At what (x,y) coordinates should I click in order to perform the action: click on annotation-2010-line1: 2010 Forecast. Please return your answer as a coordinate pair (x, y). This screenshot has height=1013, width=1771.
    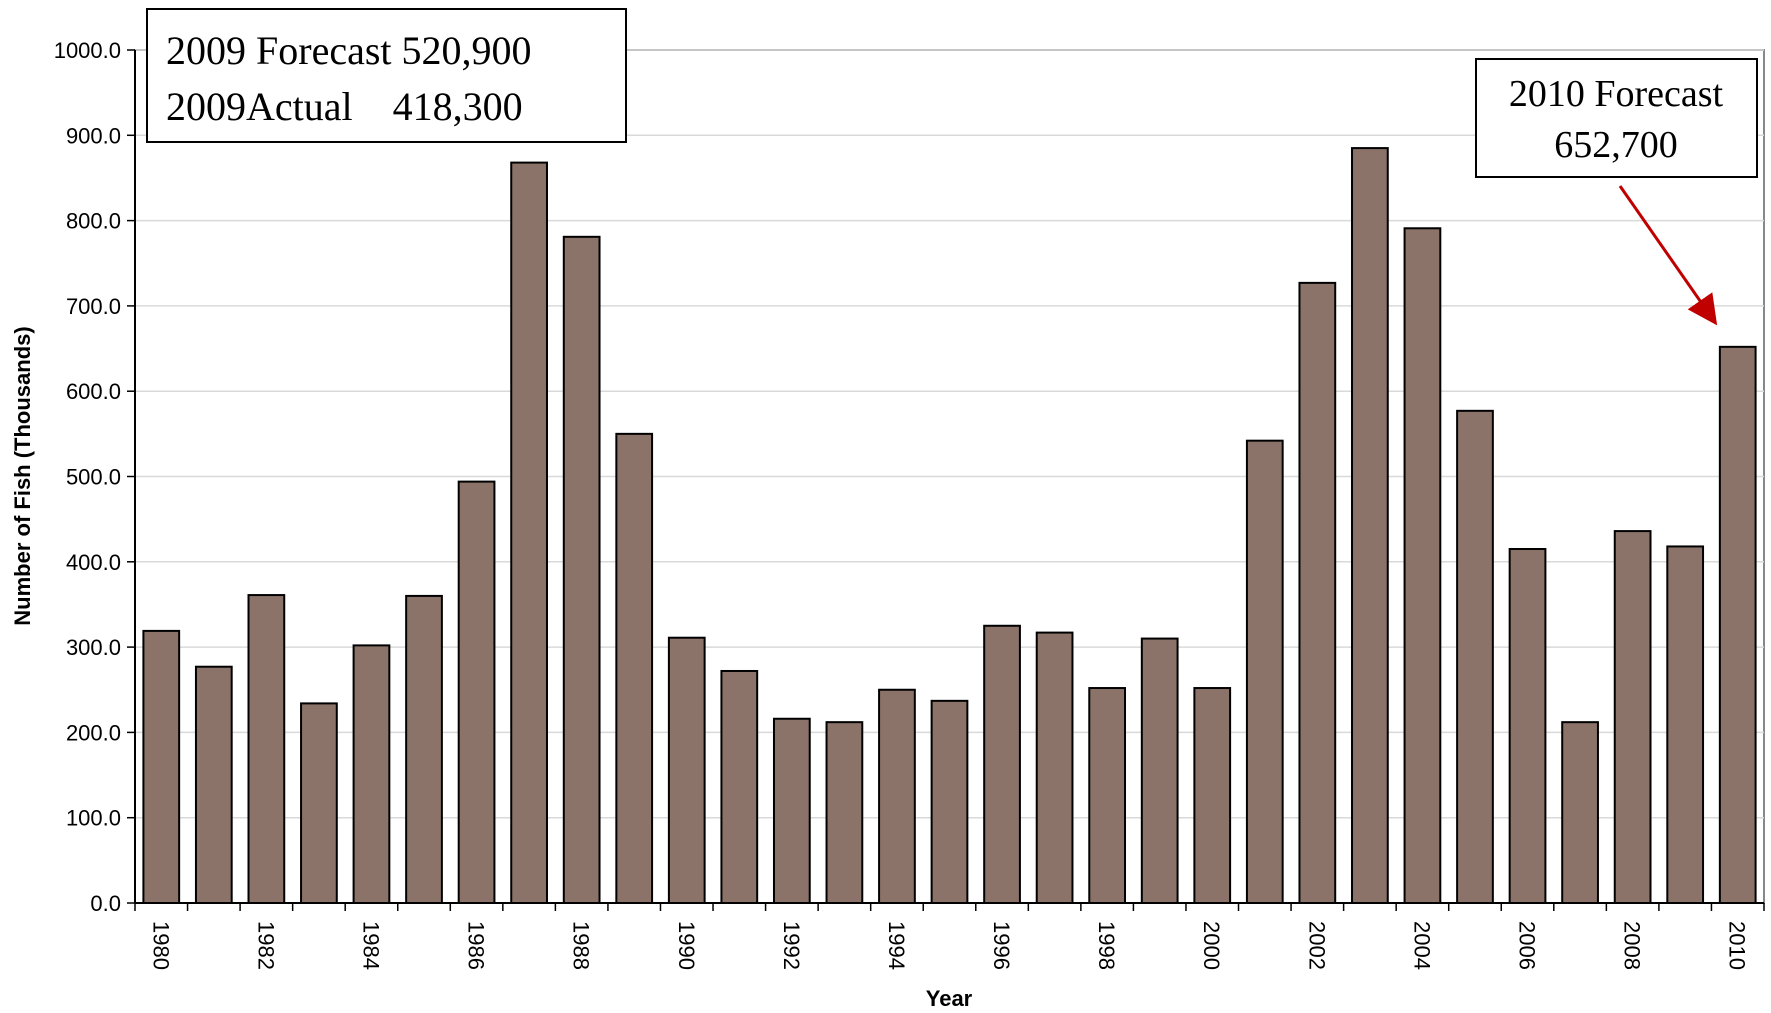
    Looking at the image, I should click on (1616, 94).